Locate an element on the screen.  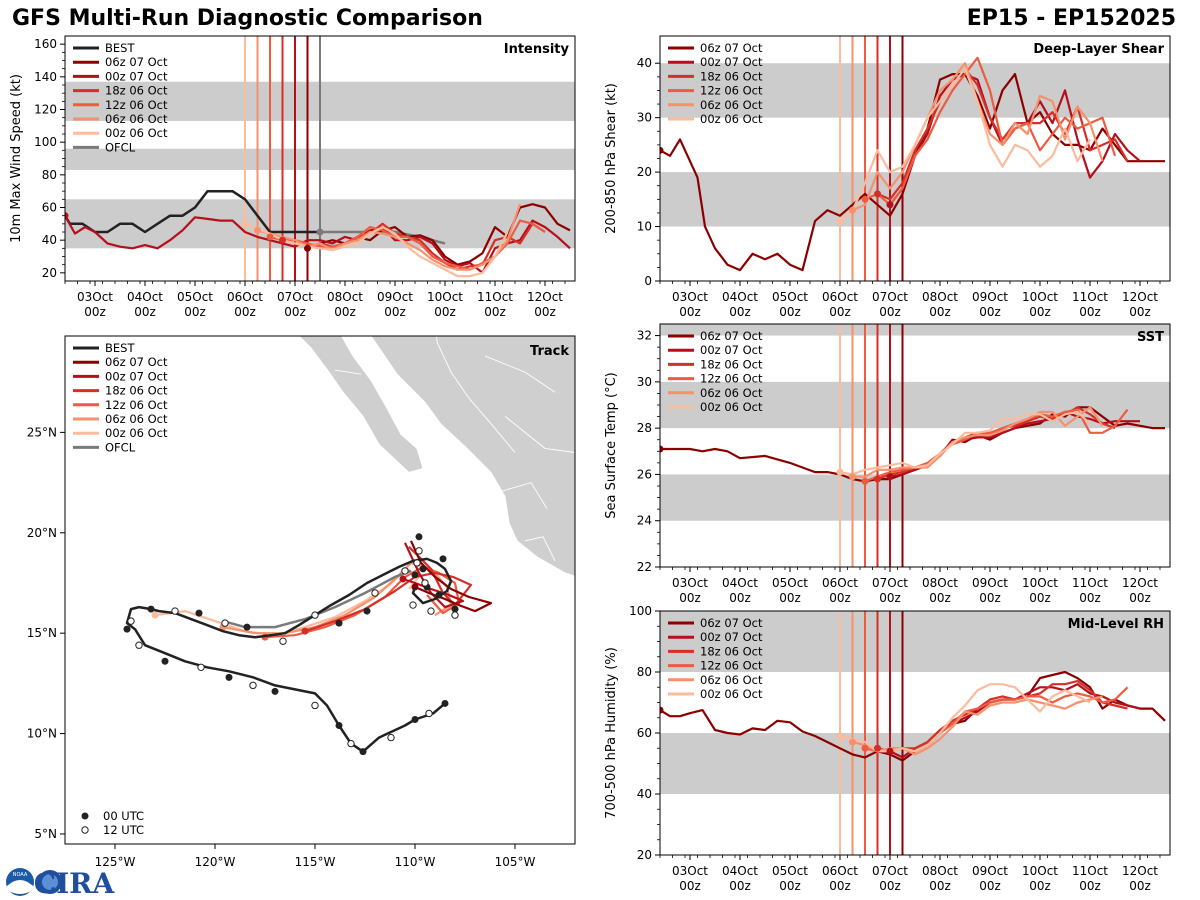
y-tick-label: 10 is located at coordinates (644, 227).